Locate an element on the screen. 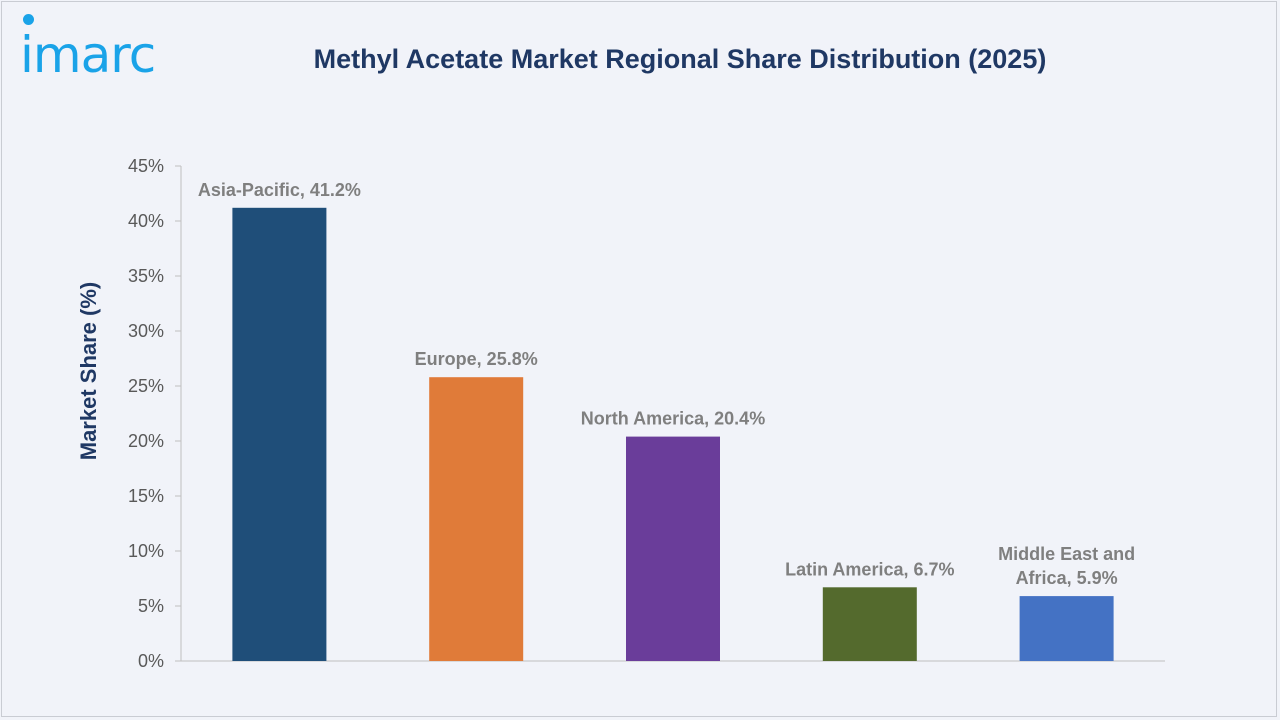 This screenshot has width=1280, height=720. data-label: Latin America, 6.7% is located at coordinates (869, 569).